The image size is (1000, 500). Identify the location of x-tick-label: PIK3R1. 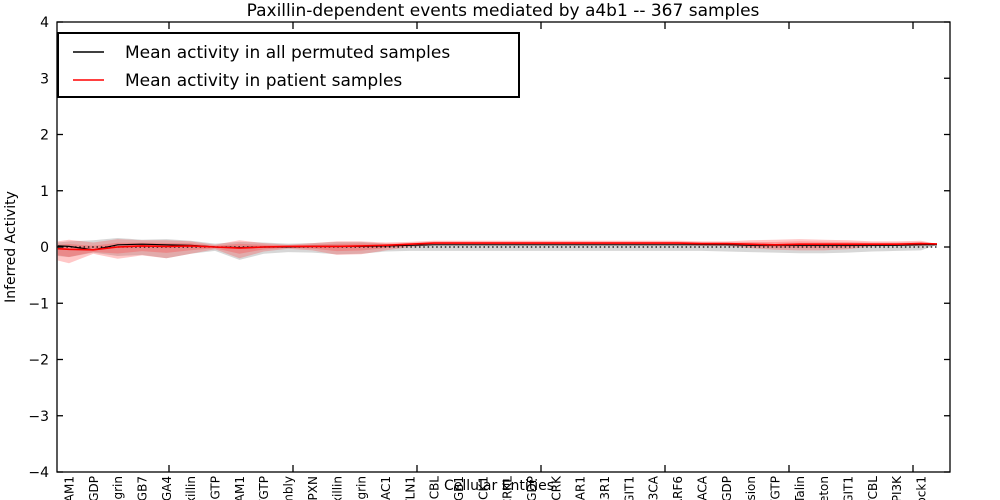
(605, 488).